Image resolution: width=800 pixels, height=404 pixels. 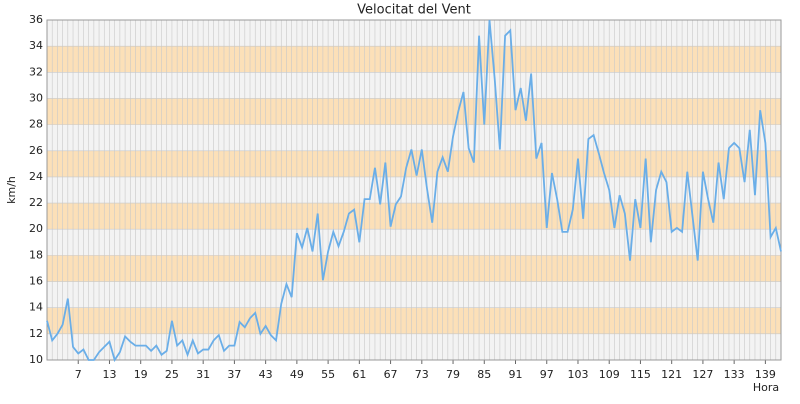 I want to click on x-tick-label: 139, so click(x=765, y=374).